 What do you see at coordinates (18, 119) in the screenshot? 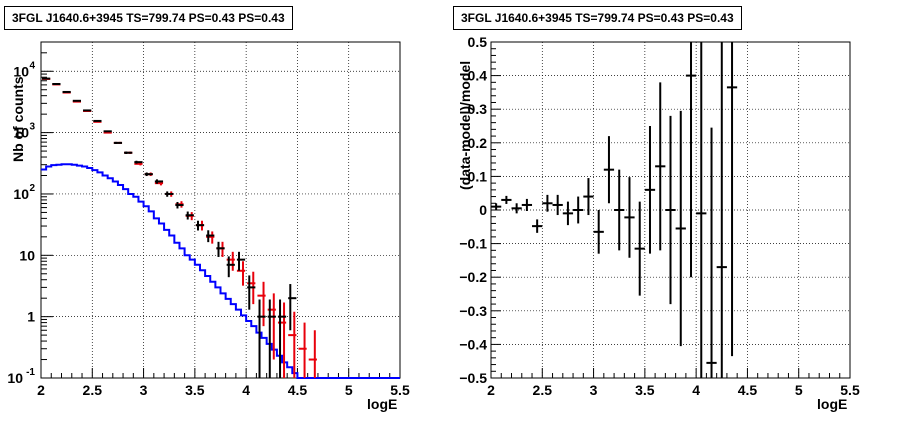
I see `y-axis-label: Nb of counts` at bounding box center [18, 119].